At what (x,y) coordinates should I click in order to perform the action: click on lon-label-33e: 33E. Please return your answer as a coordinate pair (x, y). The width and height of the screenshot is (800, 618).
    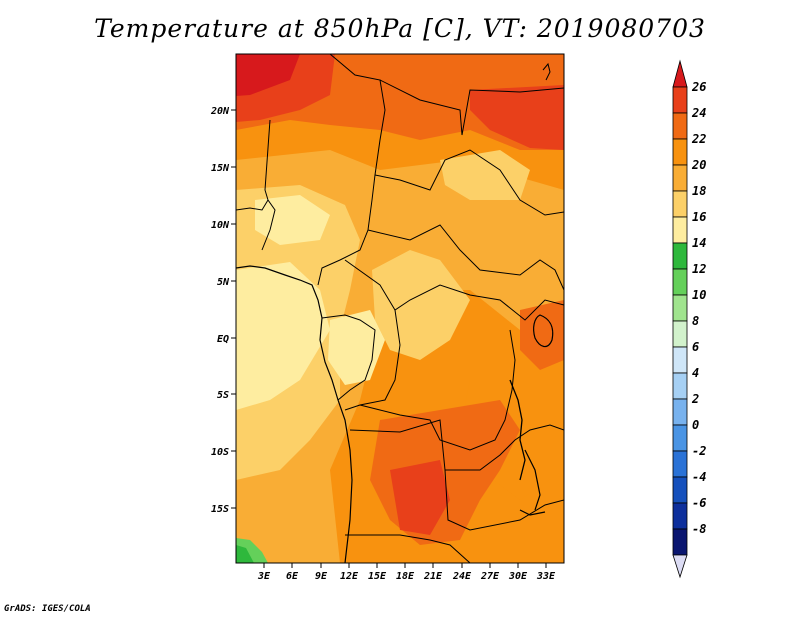
    Looking at the image, I should click on (546, 576).